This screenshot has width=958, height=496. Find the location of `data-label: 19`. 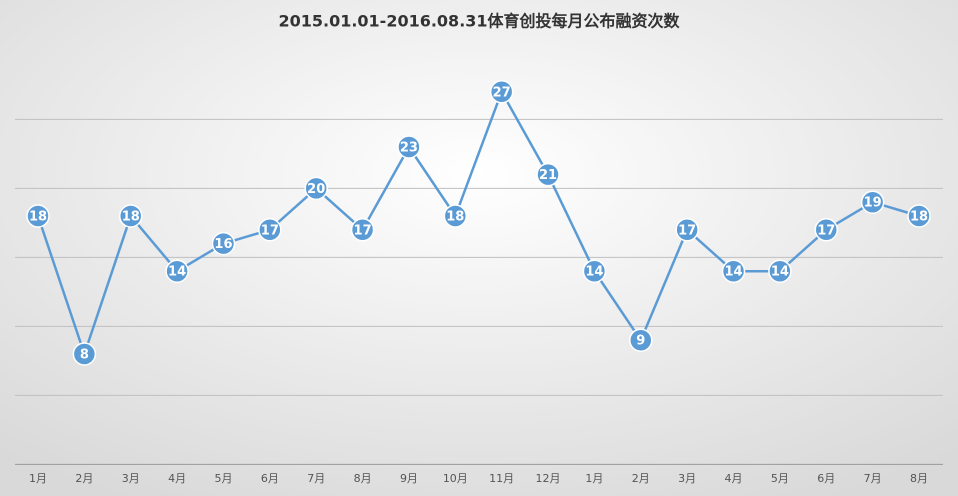

data-label: 19 is located at coordinates (873, 203).